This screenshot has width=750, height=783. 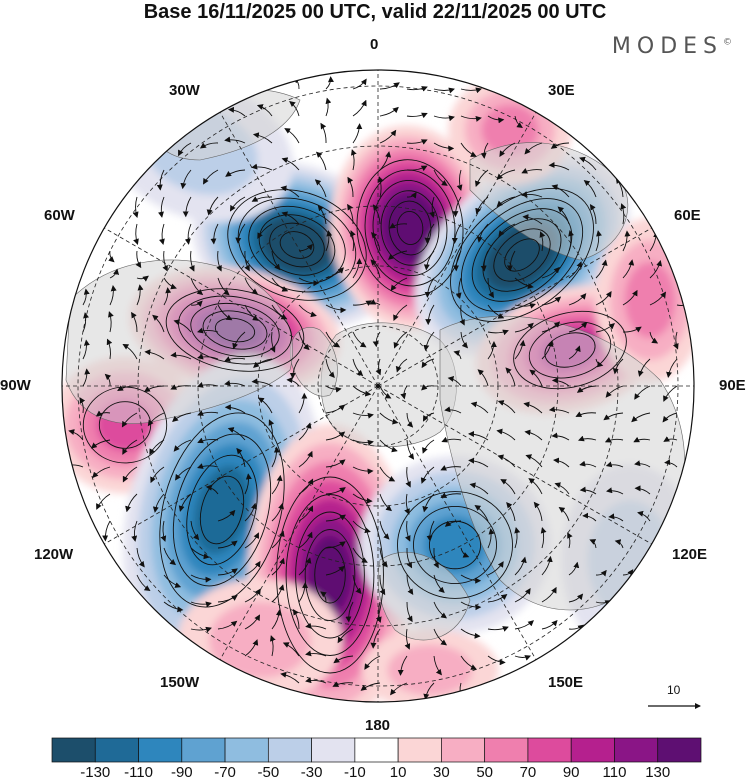 What do you see at coordinates (658, 772) in the screenshot?
I see `colorbar-tick: 130` at bounding box center [658, 772].